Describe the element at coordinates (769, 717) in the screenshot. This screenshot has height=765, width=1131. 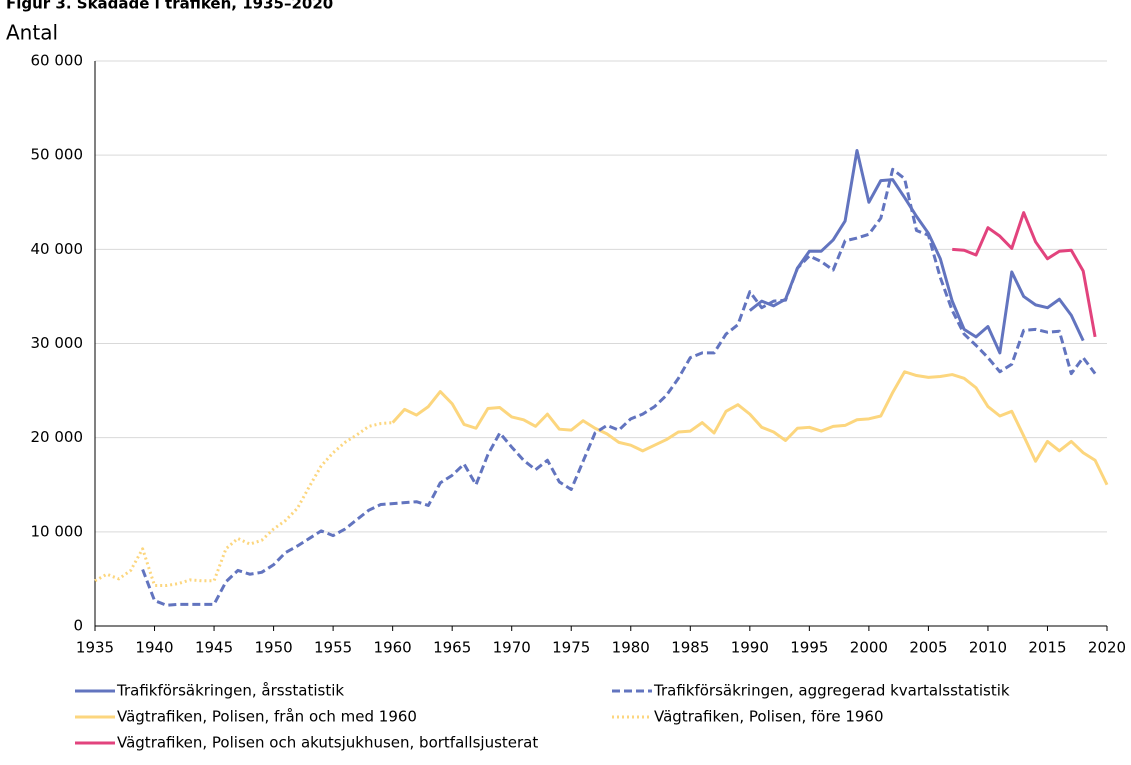
I see `legend-label: Vägtrafiken, Polisen, före 1960` at that location.